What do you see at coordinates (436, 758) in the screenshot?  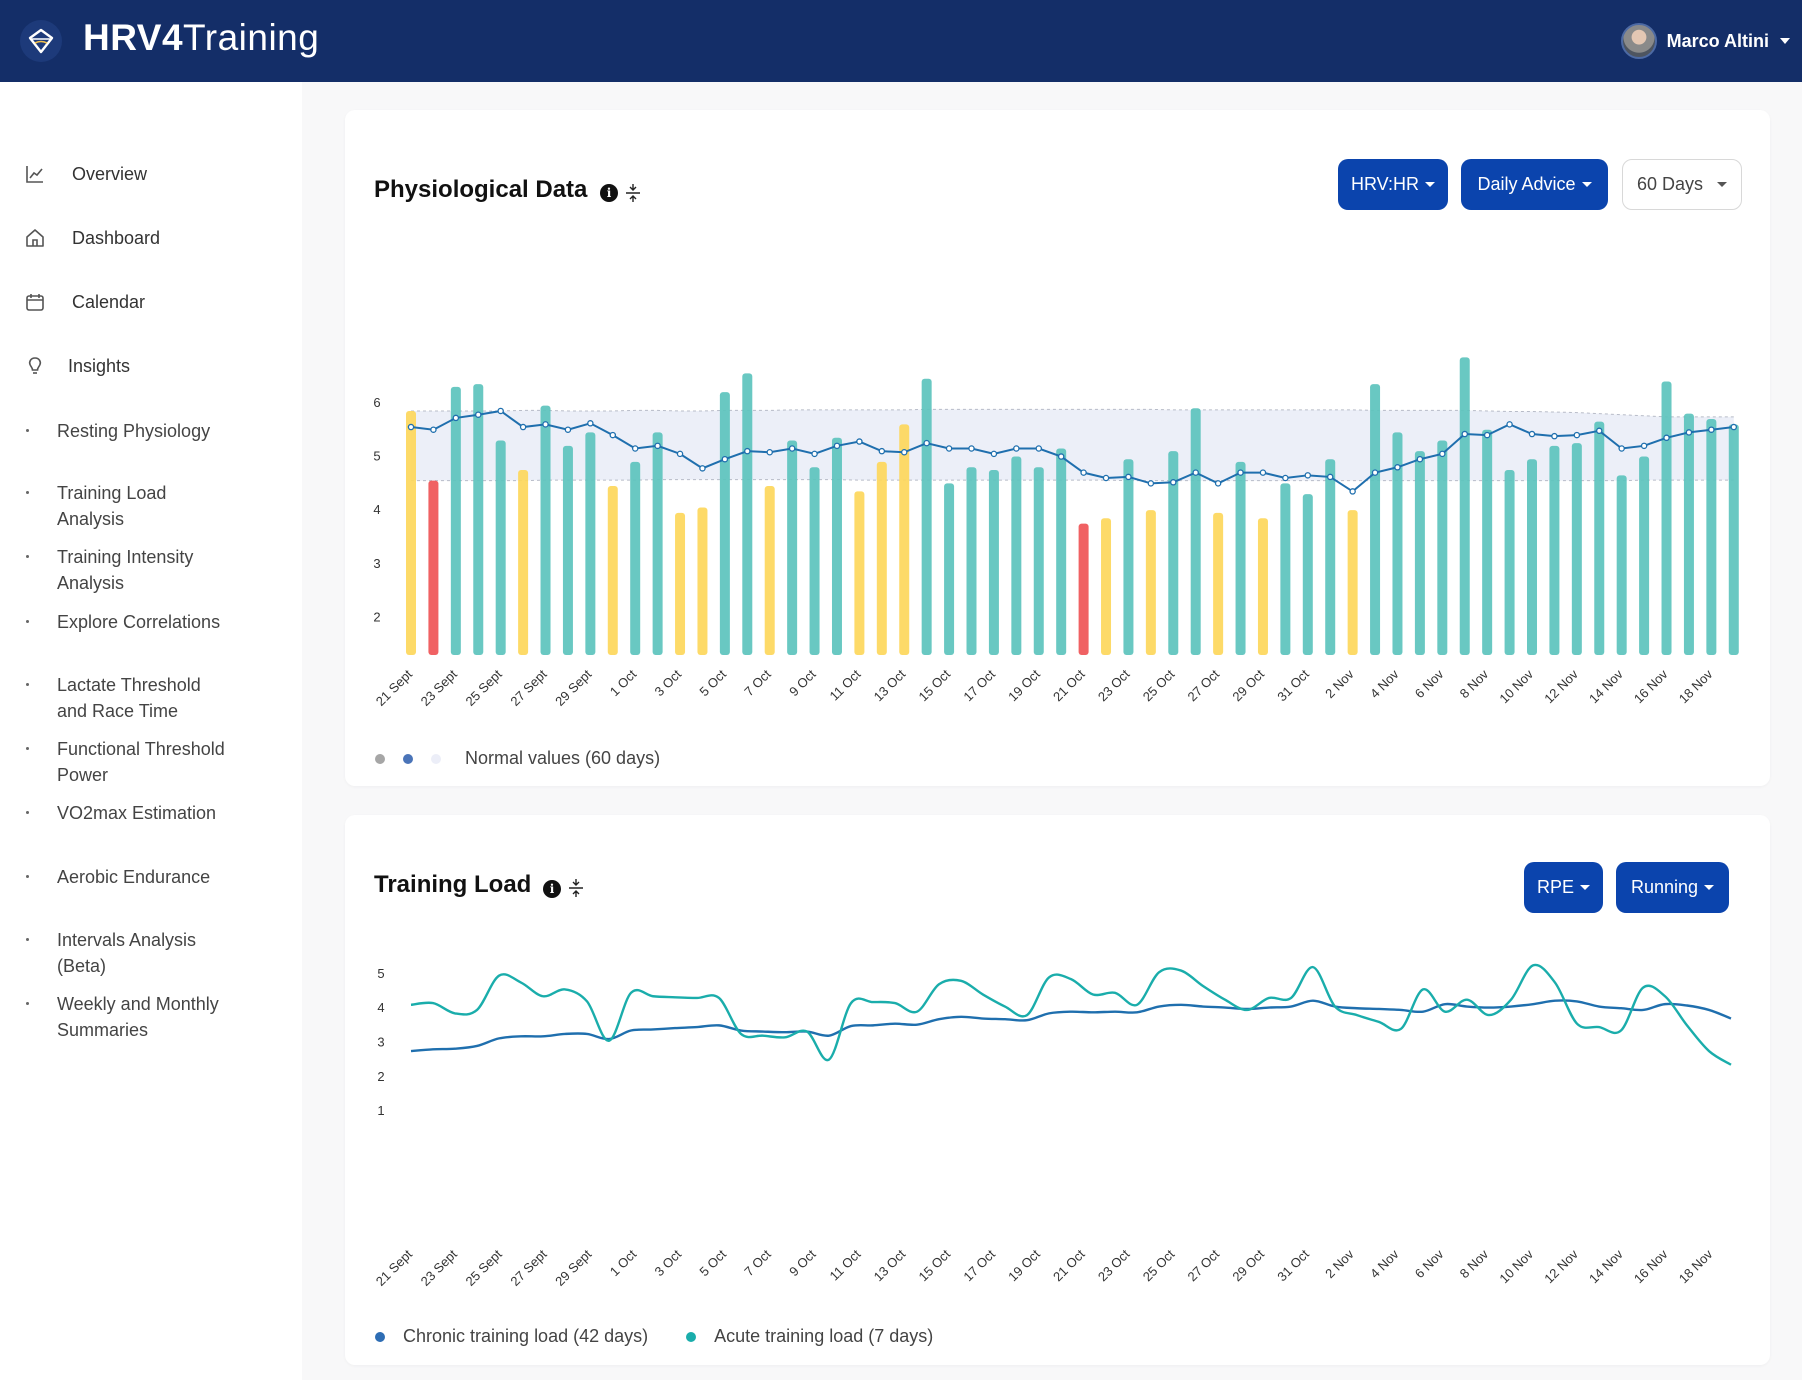 I see `legend-swatch-band` at bounding box center [436, 758].